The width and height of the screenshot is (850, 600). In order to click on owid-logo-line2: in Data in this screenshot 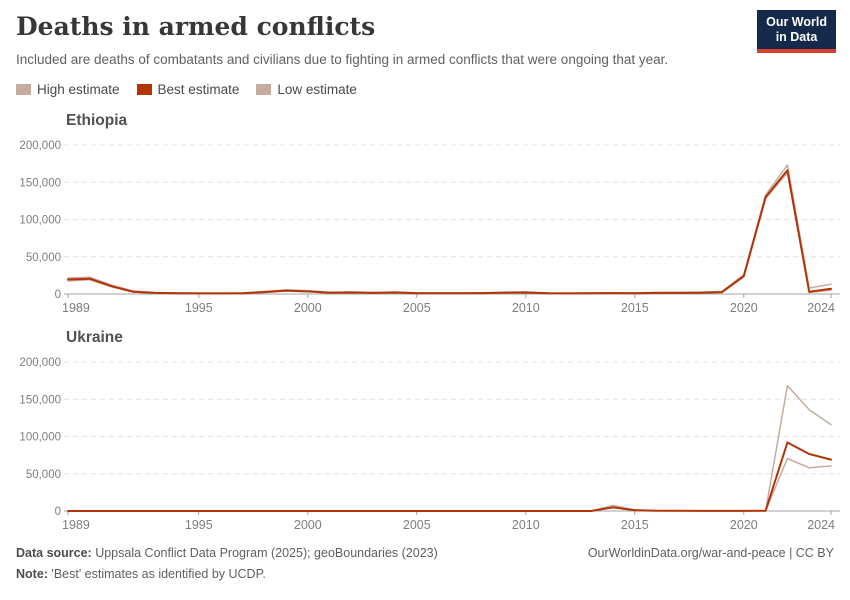, I will do `click(796, 37)`.